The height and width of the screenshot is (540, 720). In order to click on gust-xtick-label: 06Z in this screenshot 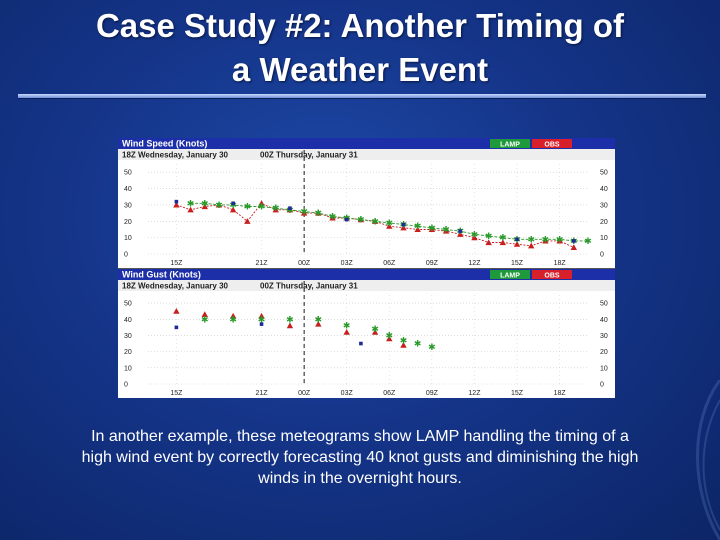, I will do `click(389, 393)`.